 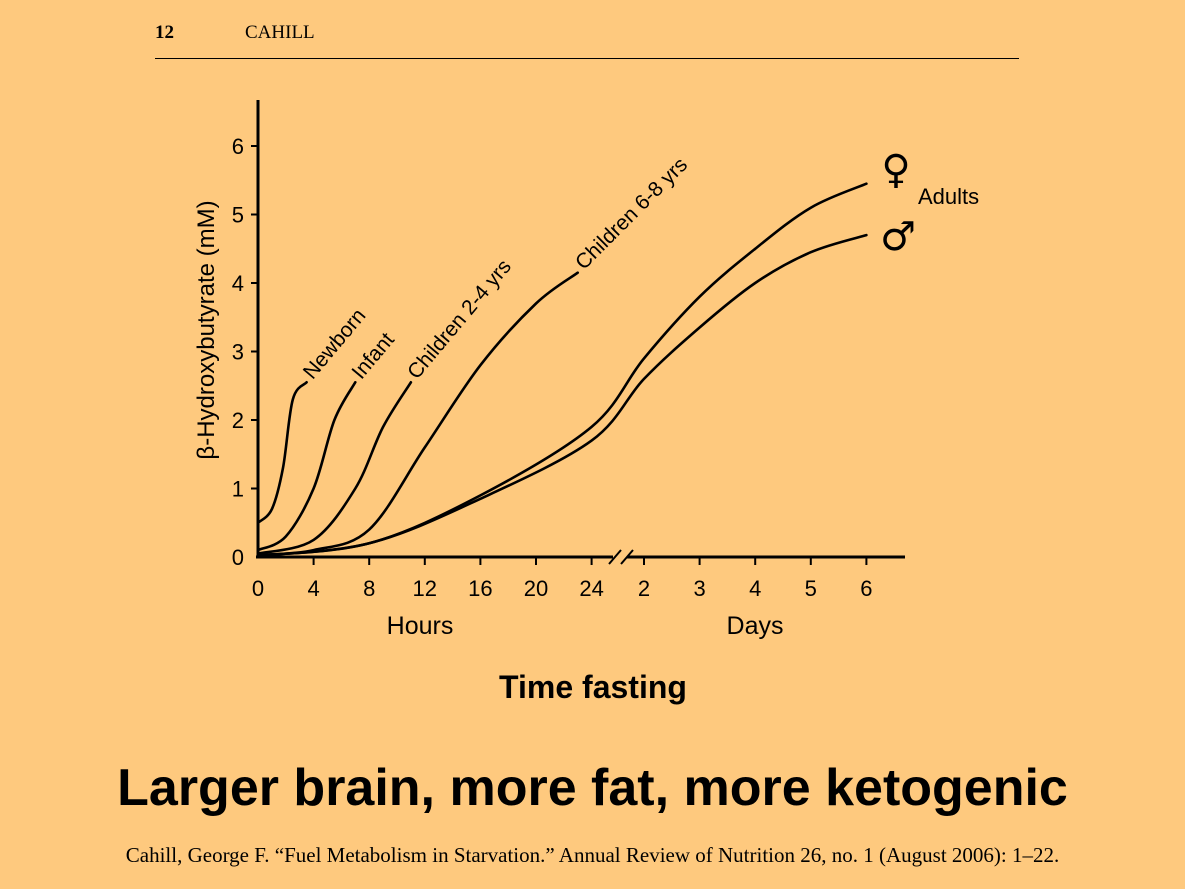 What do you see at coordinates (238, 283) in the screenshot?
I see `y-tick-label: 4` at bounding box center [238, 283].